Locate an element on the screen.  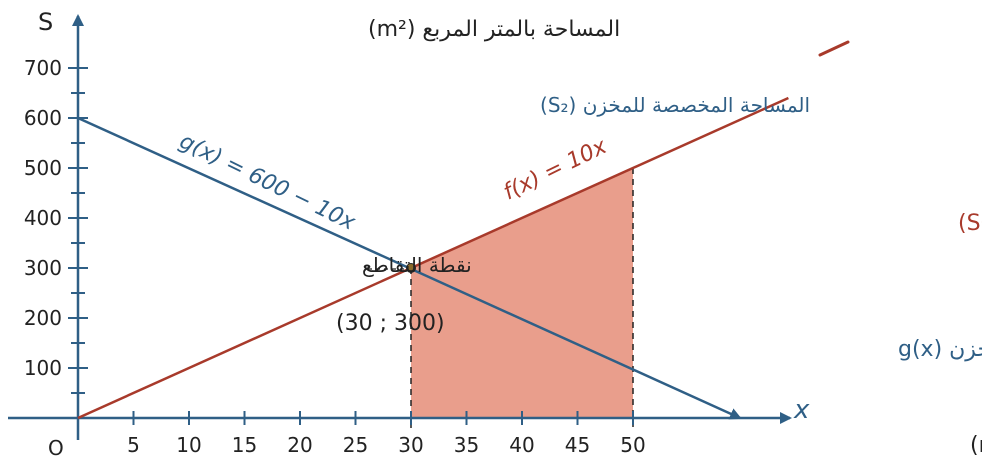
y-tick-label: 400 is located at coordinates (43, 218).